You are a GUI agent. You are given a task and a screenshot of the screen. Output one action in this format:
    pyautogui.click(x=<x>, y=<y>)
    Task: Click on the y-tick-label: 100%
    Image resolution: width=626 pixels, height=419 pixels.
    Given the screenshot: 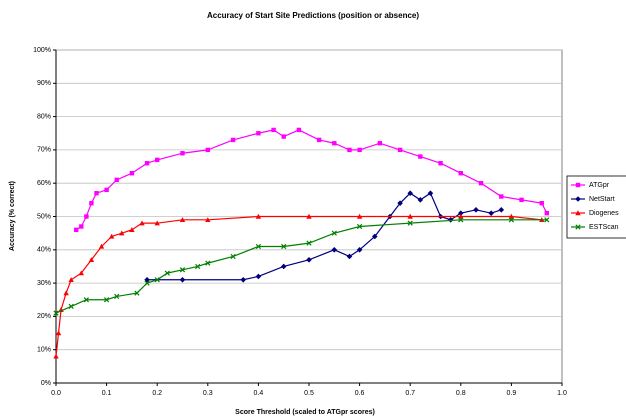 What is the action you would take?
    pyautogui.click(x=42, y=50)
    